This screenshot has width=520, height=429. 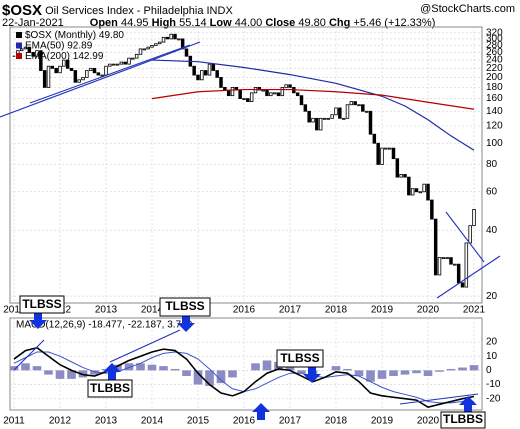 What do you see at coordinates (467, 9) in the screenshot?
I see `source: @StockCharts.com` at bounding box center [467, 9].